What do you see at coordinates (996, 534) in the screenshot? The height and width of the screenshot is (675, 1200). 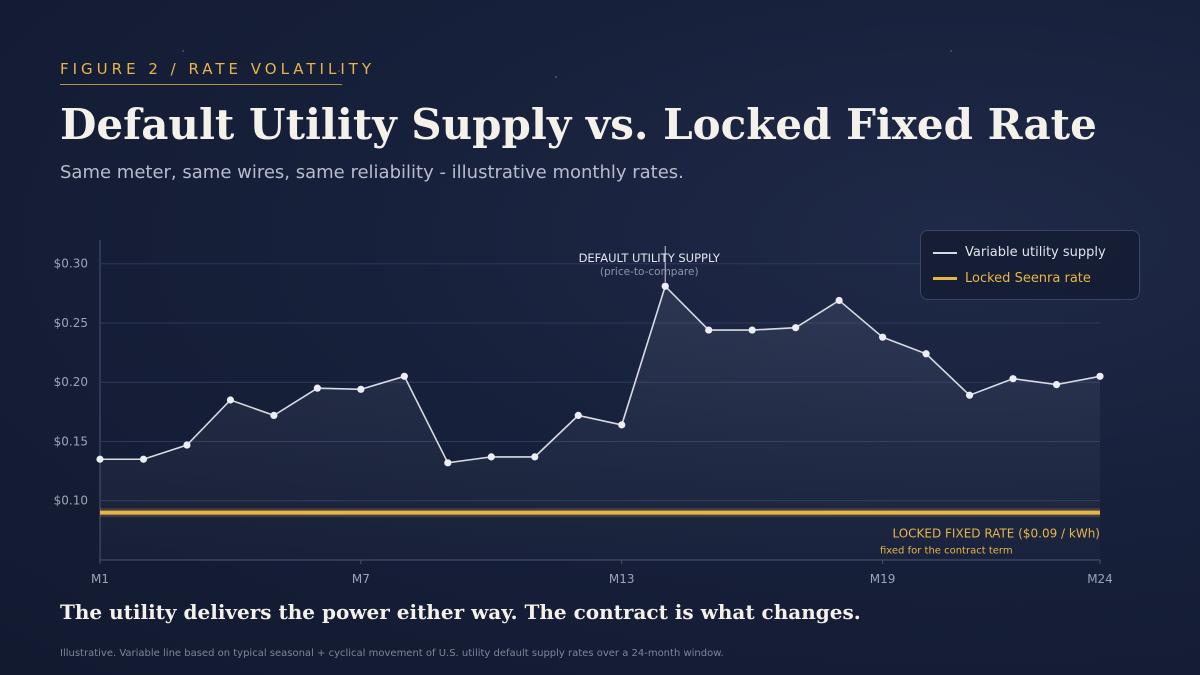 I see `fixed-rate-annotation-title: LOCKED FIXED RATE ($0.09 / kWh)` at bounding box center [996, 534].